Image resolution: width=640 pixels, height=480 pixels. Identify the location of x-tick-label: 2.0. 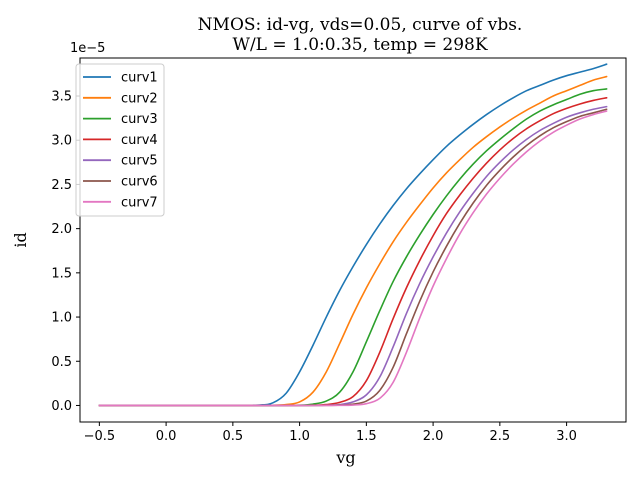
(433, 436).